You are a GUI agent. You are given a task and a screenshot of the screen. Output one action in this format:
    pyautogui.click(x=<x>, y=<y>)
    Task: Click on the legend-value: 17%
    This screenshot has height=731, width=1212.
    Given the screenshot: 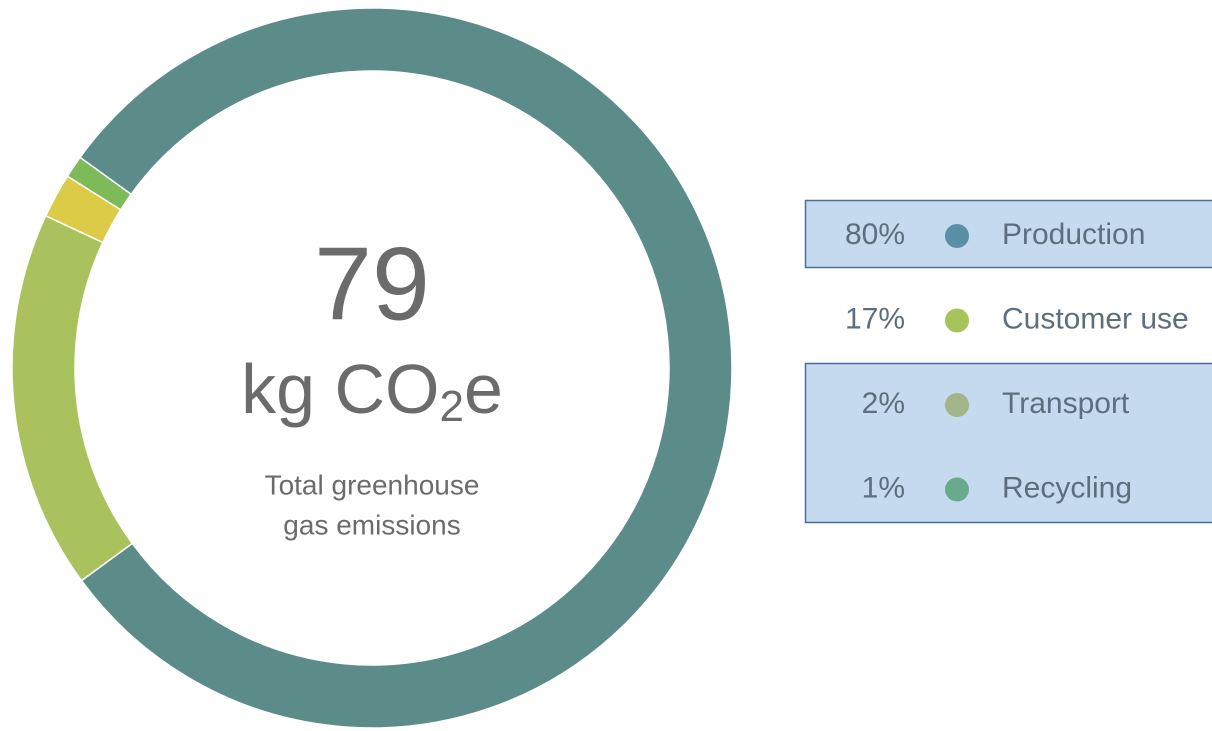 What is the action you would take?
    pyautogui.click(x=875, y=318)
    